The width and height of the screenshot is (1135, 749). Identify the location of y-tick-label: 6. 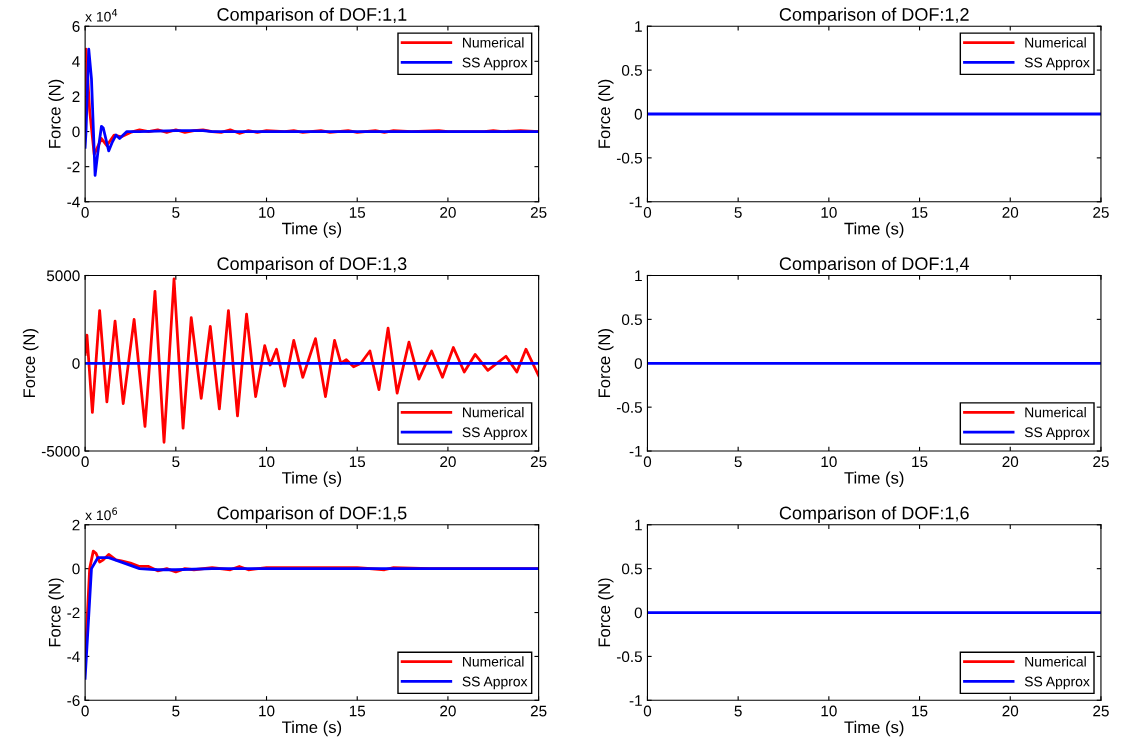
(76, 26).